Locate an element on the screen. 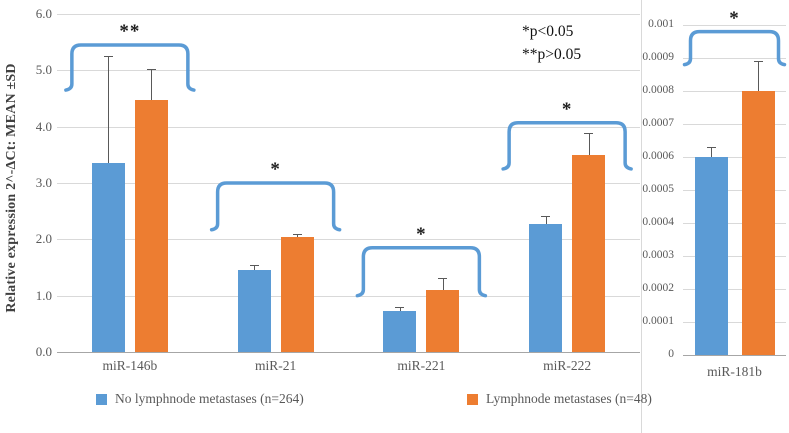 This screenshot has width=789, height=433. bar-miR-222-series1 is located at coordinates (589, 253).